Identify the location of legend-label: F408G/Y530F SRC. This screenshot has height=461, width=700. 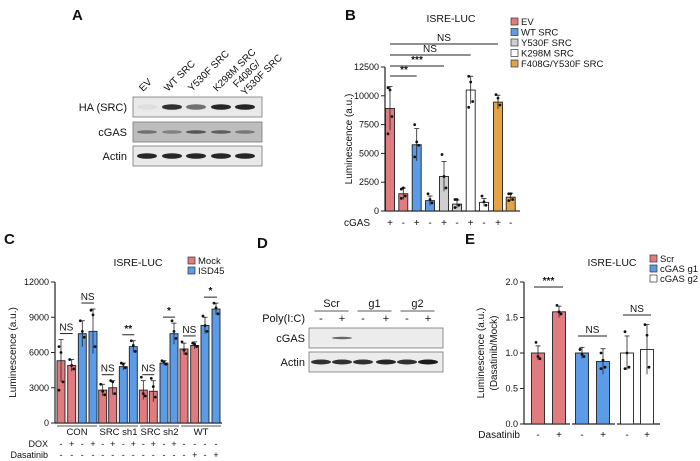
(562, 64).